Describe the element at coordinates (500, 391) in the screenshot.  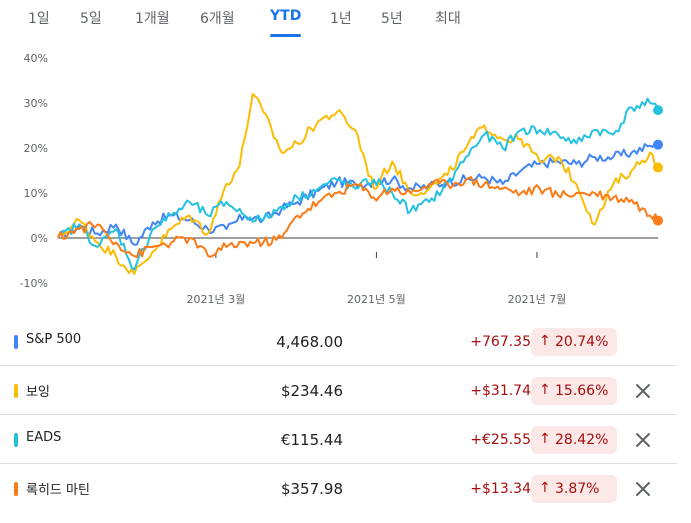
I see `change-value: +$31.74` at that location.